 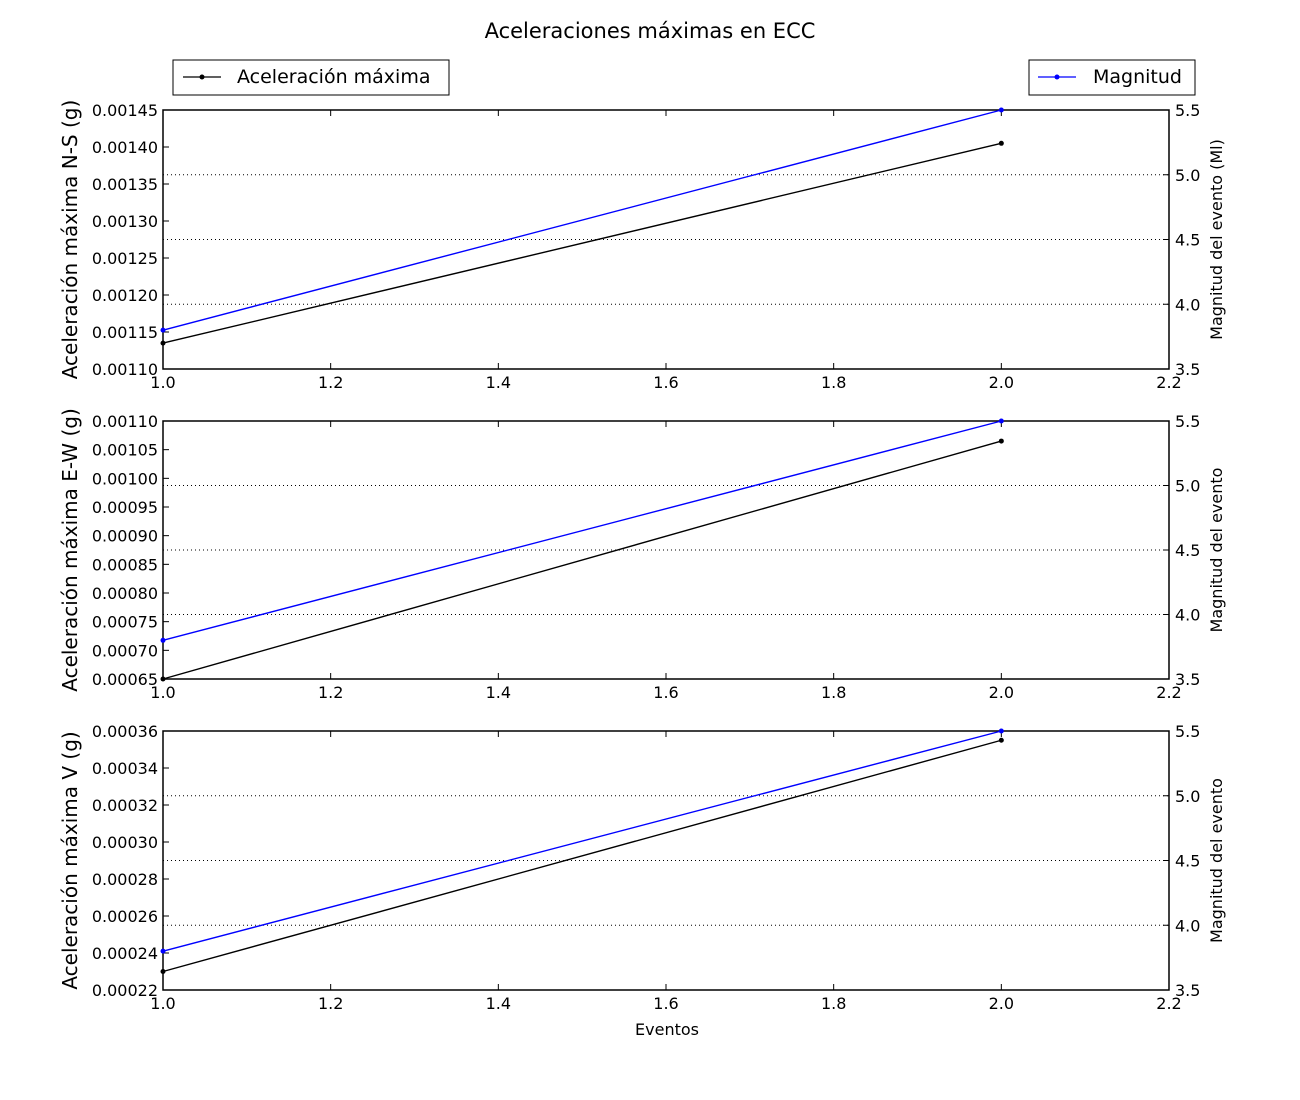 I want to click on y-tick-label: 0.00036, so click(x=125, y=731).